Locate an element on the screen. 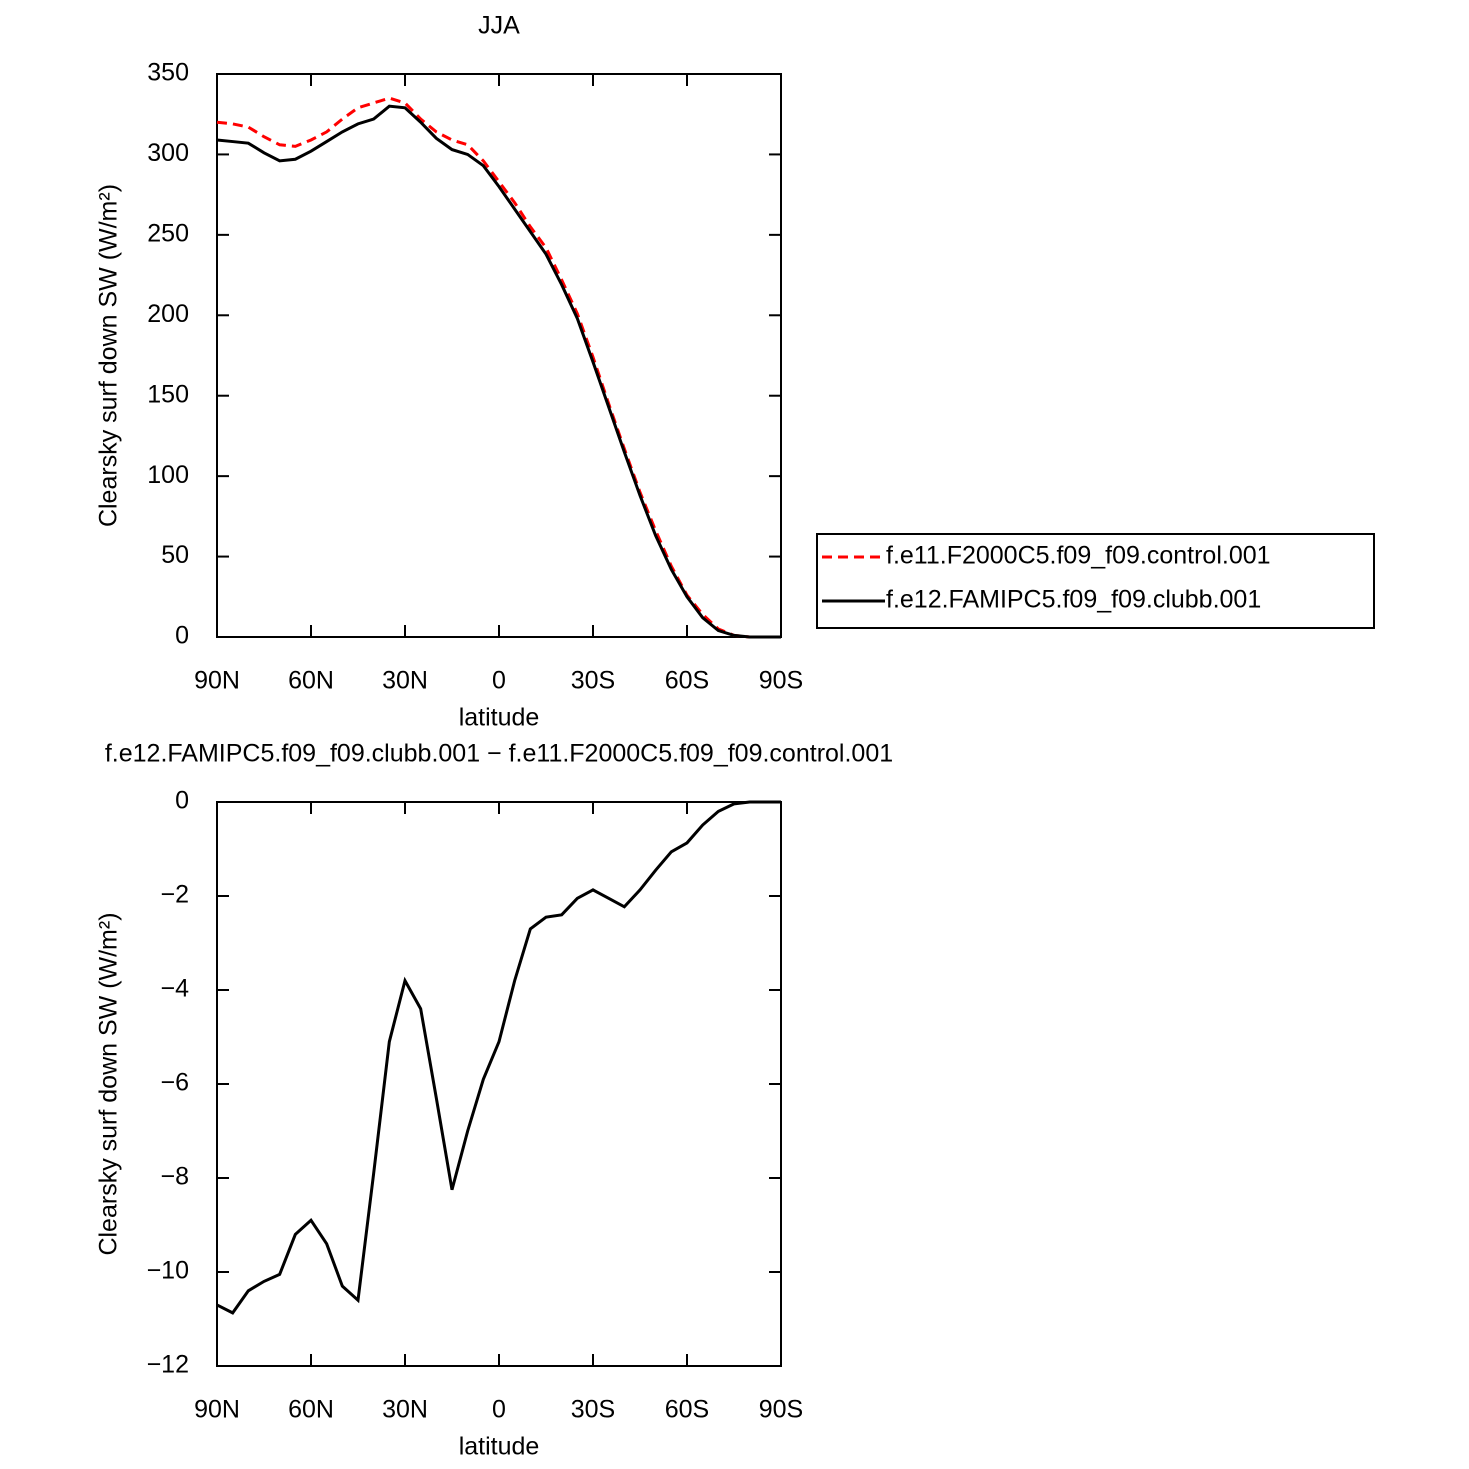 This screenshot has height=1469, width=1469. y-tick-label: −8 is located at coordinates (174, 1177).